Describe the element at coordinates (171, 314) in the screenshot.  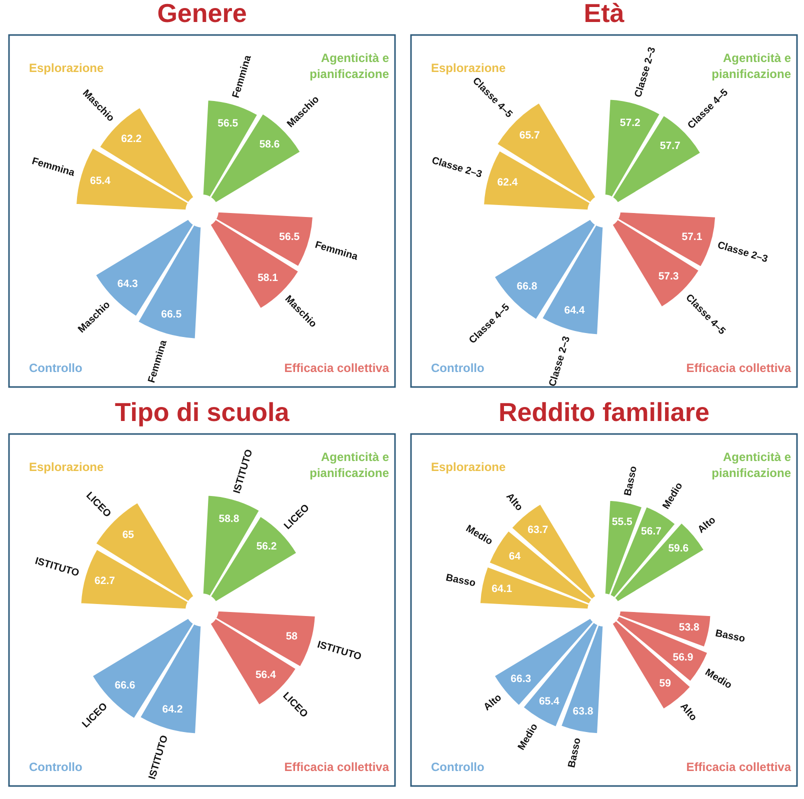
I see `data-label: 66.5` at that location.